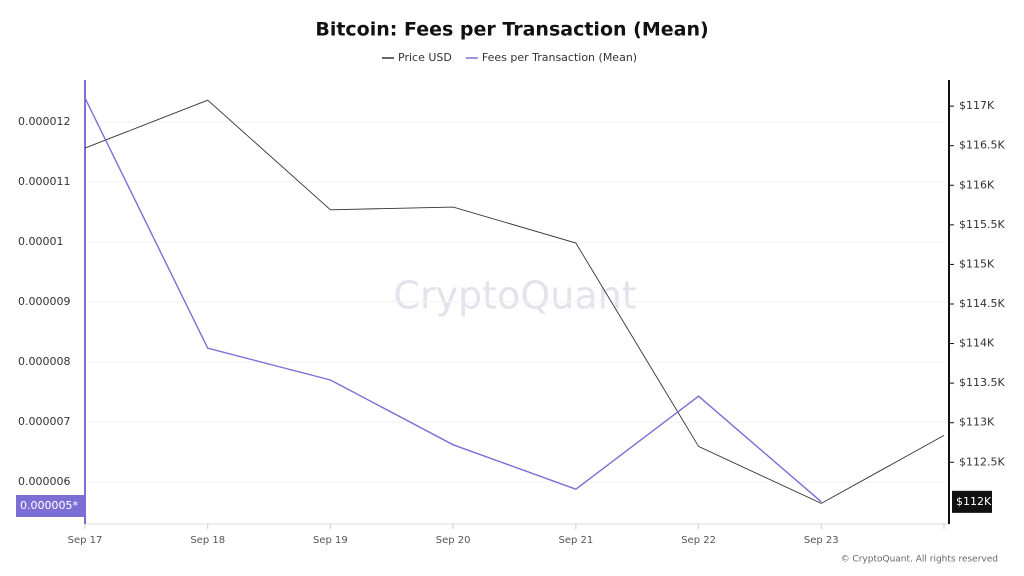  Describe the element at coordinates (821, 540) in the screenshot. I see `x-tick-label: Sep 23` at that location.